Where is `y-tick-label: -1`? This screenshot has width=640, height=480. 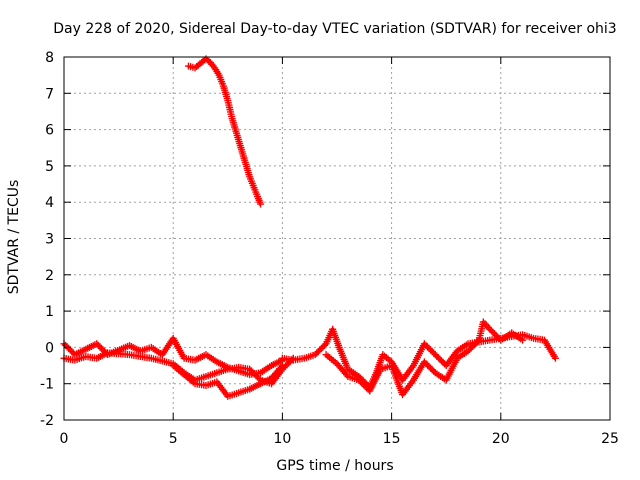 y-tick-label: -1 is located at coordinates (47, 385).